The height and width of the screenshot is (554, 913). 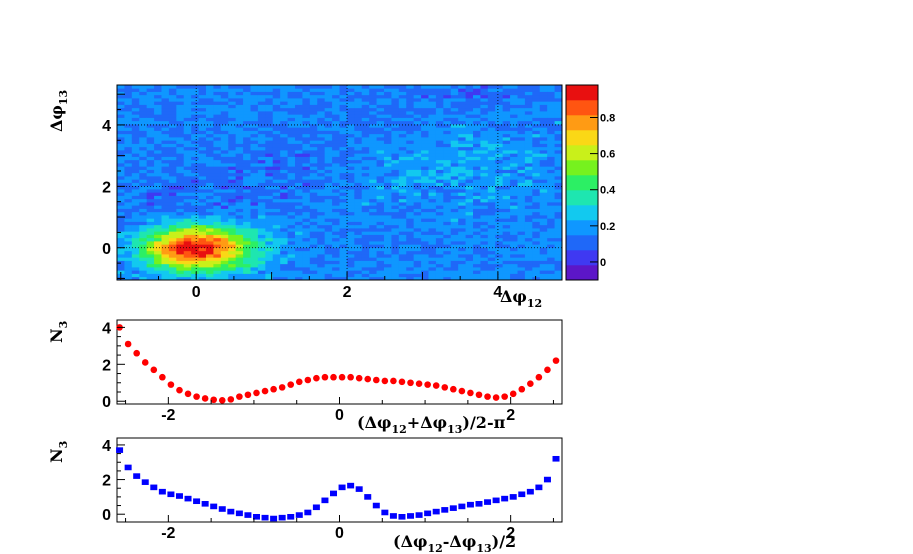 I want to click on difference-projection-x-axis-title-part: (Δφ, so click(x=410, y=541).